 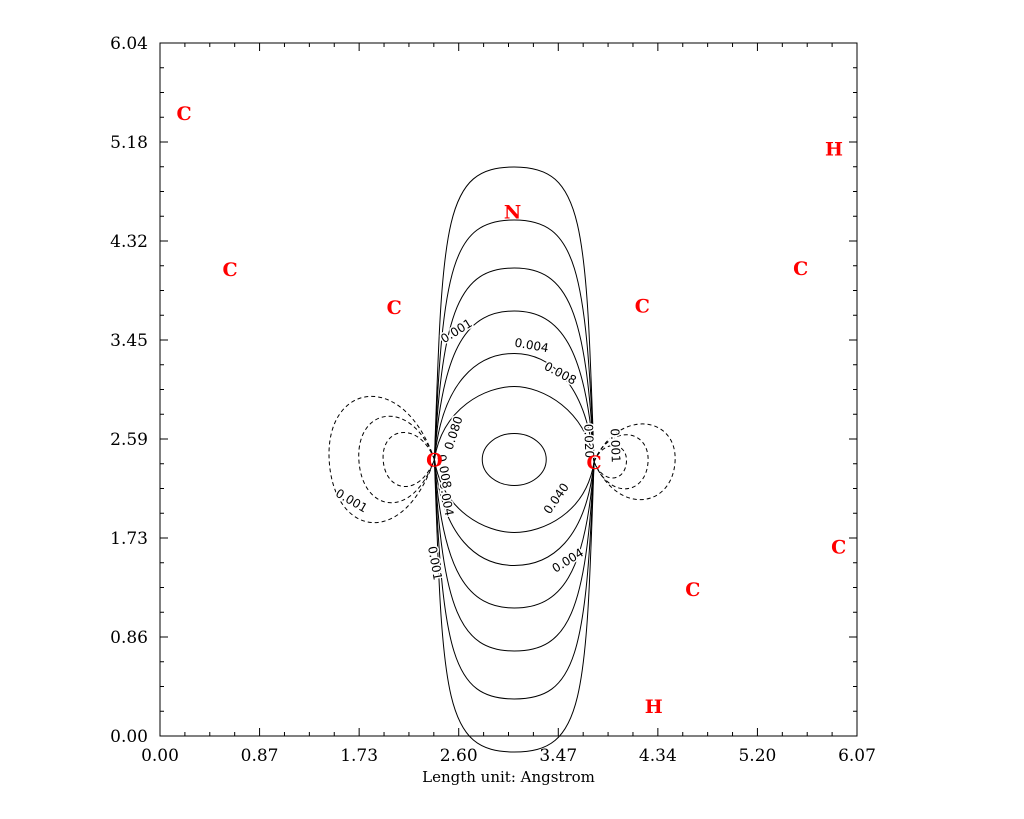 I want to click on y-tick-label: 4.32, so click(x=129, y=242).